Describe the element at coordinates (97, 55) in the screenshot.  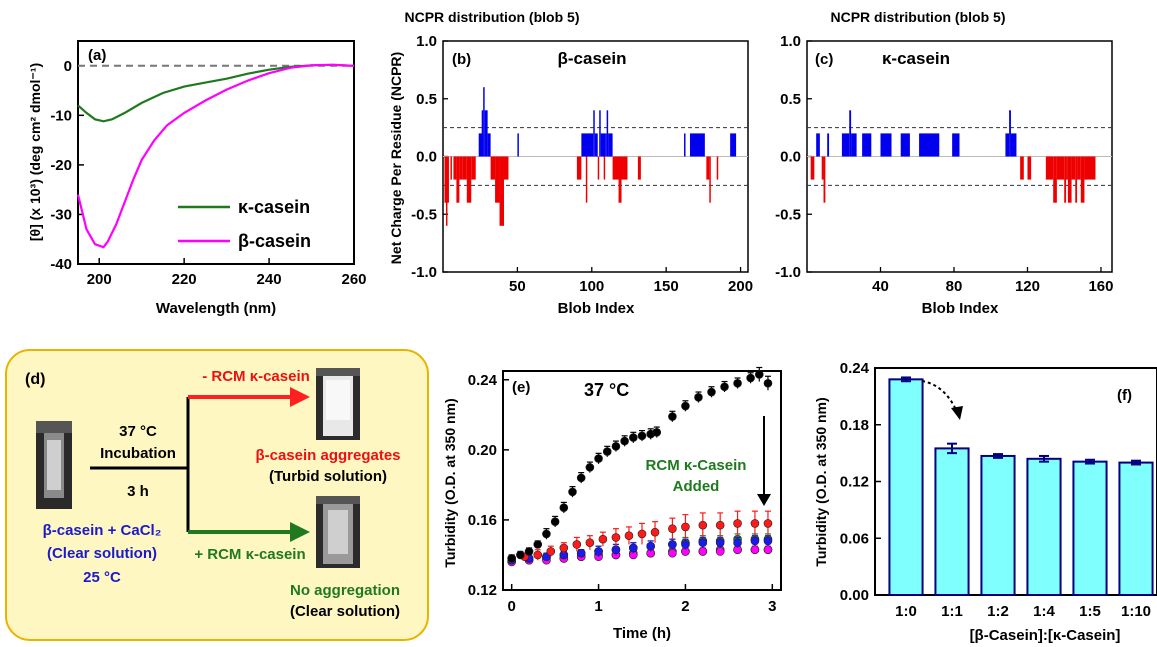
I see `panel-a-label: (a)` at that location.